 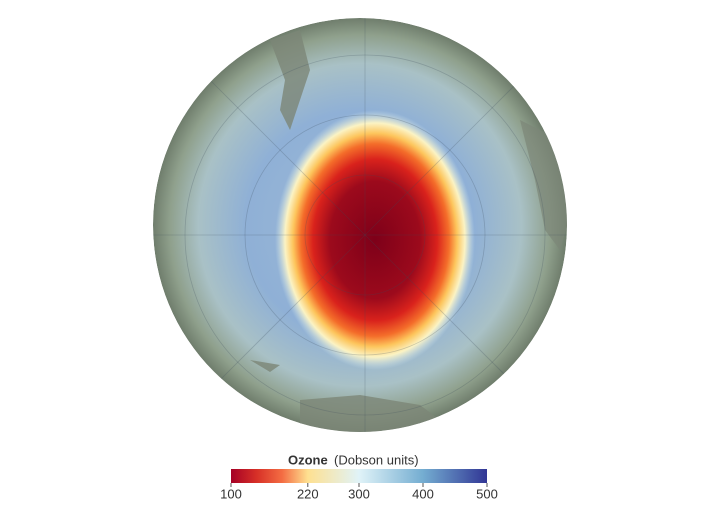 What do you see at coordinates (231, 493) in the screenshot?
I see `tick-label: 100` at bounding box center [231, 493].